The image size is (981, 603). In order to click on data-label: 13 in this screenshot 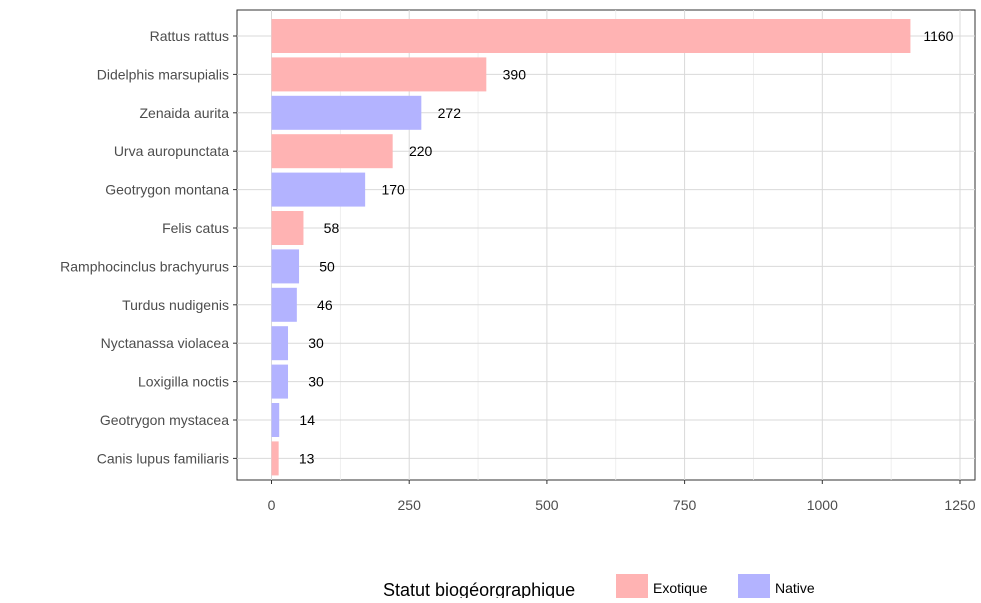, I will do `click(307, 458)`.